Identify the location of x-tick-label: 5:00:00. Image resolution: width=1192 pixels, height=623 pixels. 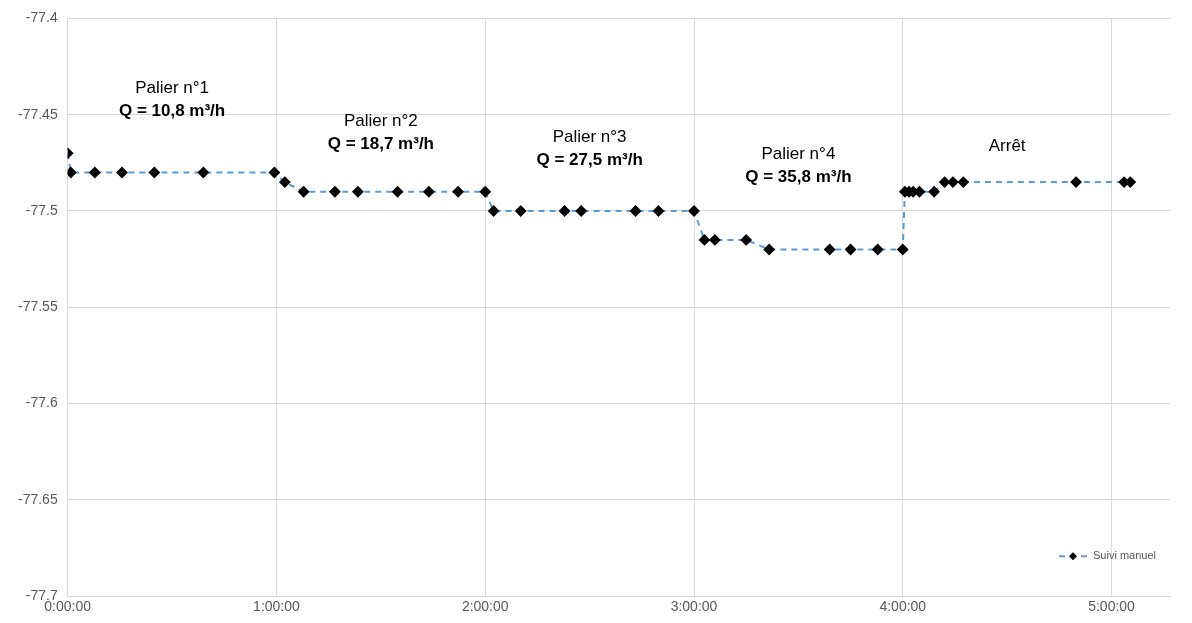
(1112, 606).